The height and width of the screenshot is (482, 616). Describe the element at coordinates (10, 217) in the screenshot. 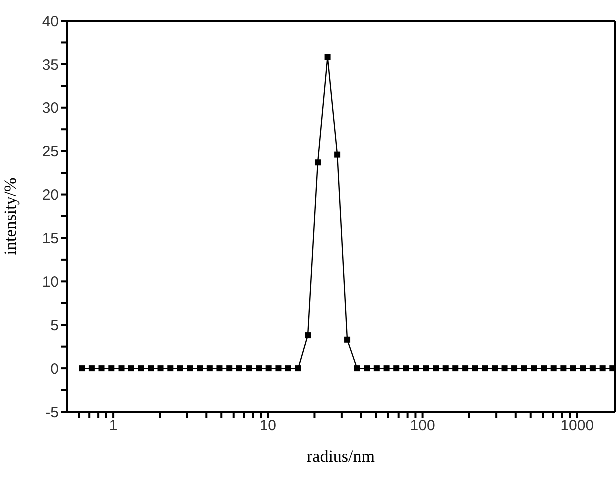

I see `y-axis-title: intensity/%` at that location.